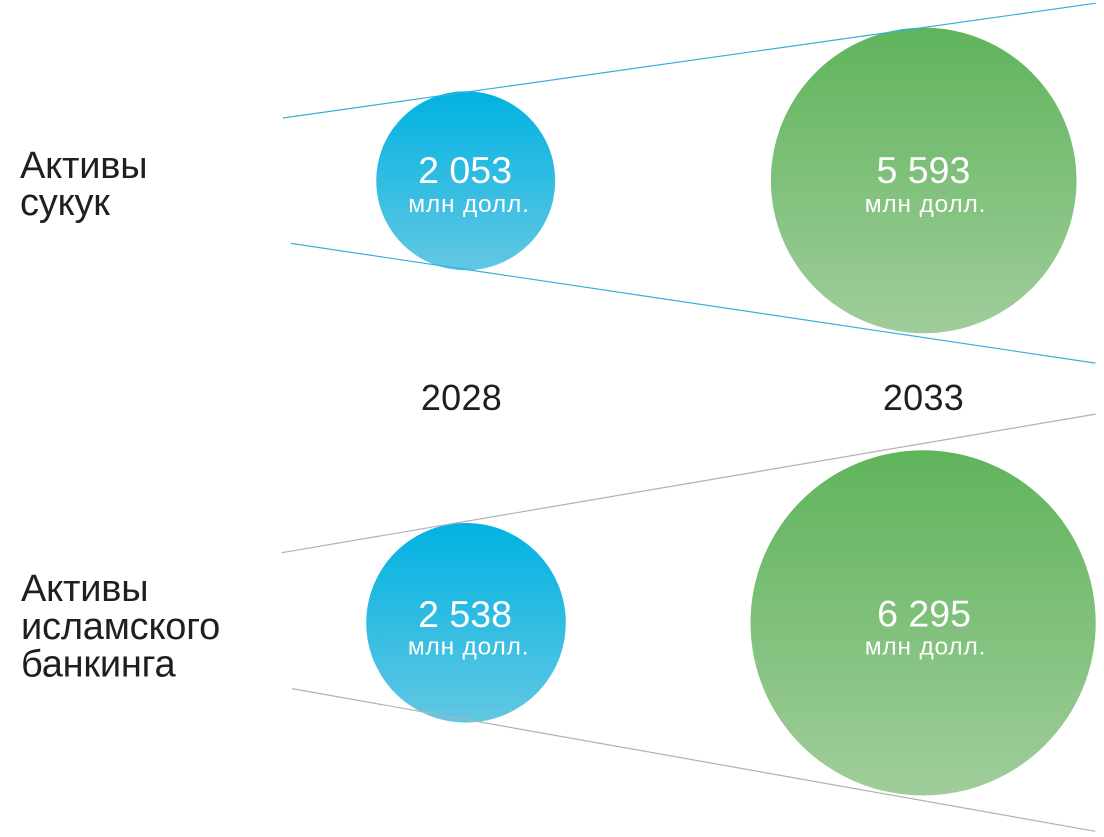 The width and height of the screenshot is (1104, 837). What do you see at coordinates (465, 170) in the screenshot?
I see `svg-text: 2 053` at bounding box center [465, 170].